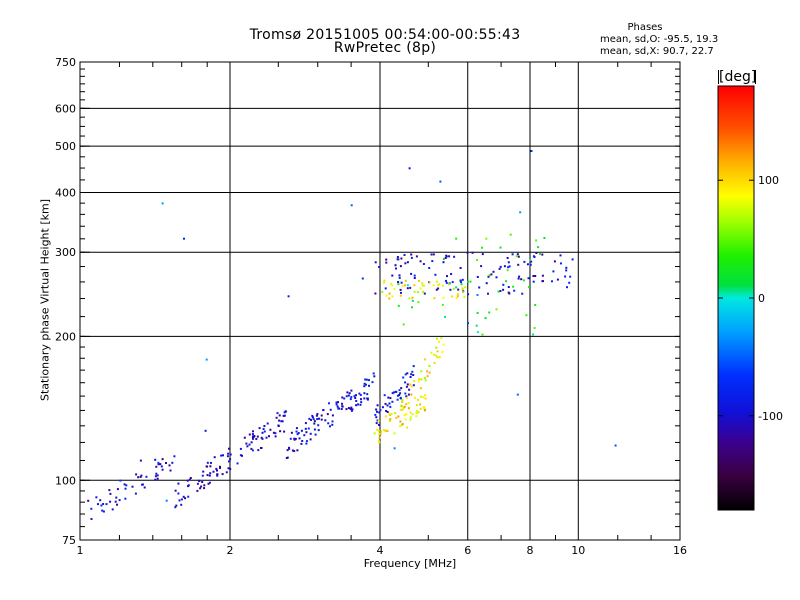 Image resolution: width=800 pixels, height=600 pixels. I want to click on y-tick-label: 750, so click(65, 62).